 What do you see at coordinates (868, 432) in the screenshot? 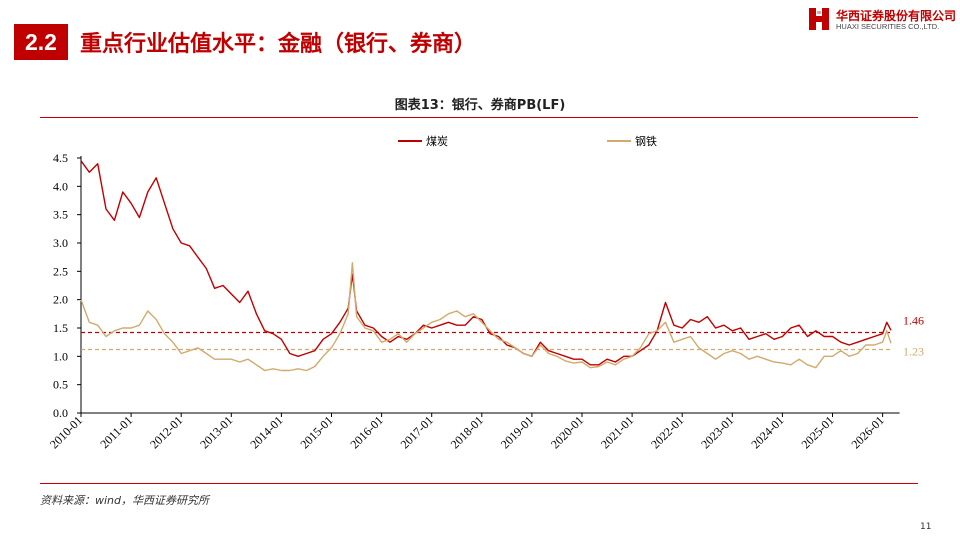
I see `x-tick-label: 2026-01` at bounding box center [868, 432].